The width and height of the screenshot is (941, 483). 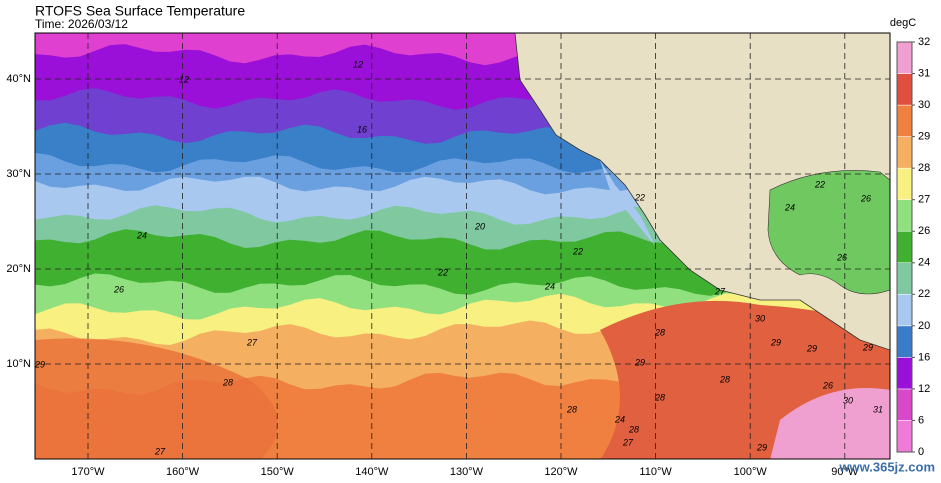 I want to click on lon-label: 110°W, so click(x=655, y=472).